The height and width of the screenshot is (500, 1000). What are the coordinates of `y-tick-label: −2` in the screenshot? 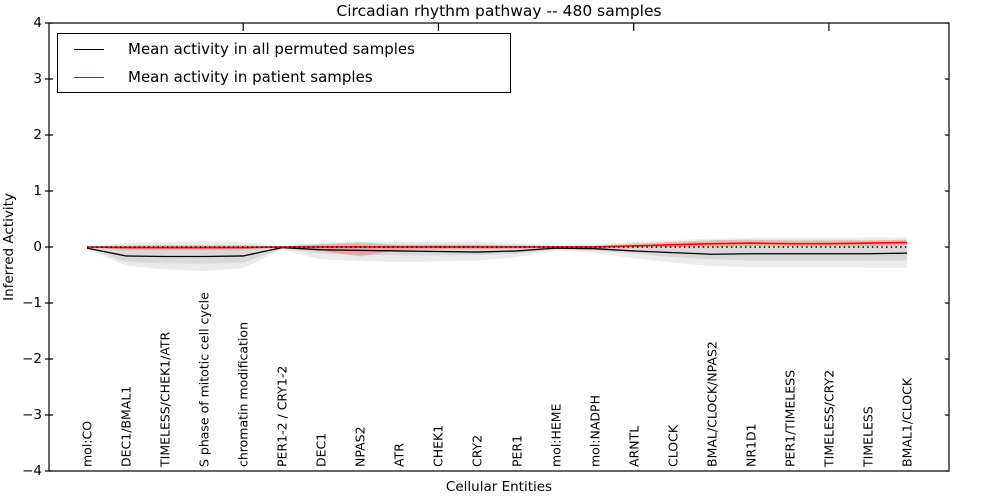 It's located at (32, 359).